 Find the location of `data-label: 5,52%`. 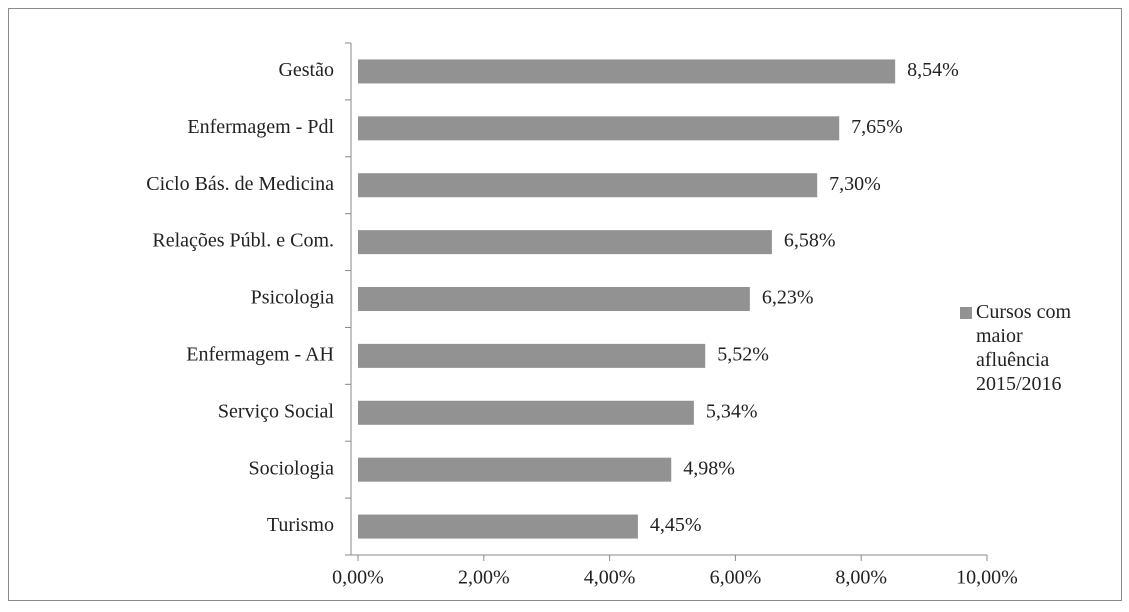

data-label: 5,52% is located at coordinates (743, 354).